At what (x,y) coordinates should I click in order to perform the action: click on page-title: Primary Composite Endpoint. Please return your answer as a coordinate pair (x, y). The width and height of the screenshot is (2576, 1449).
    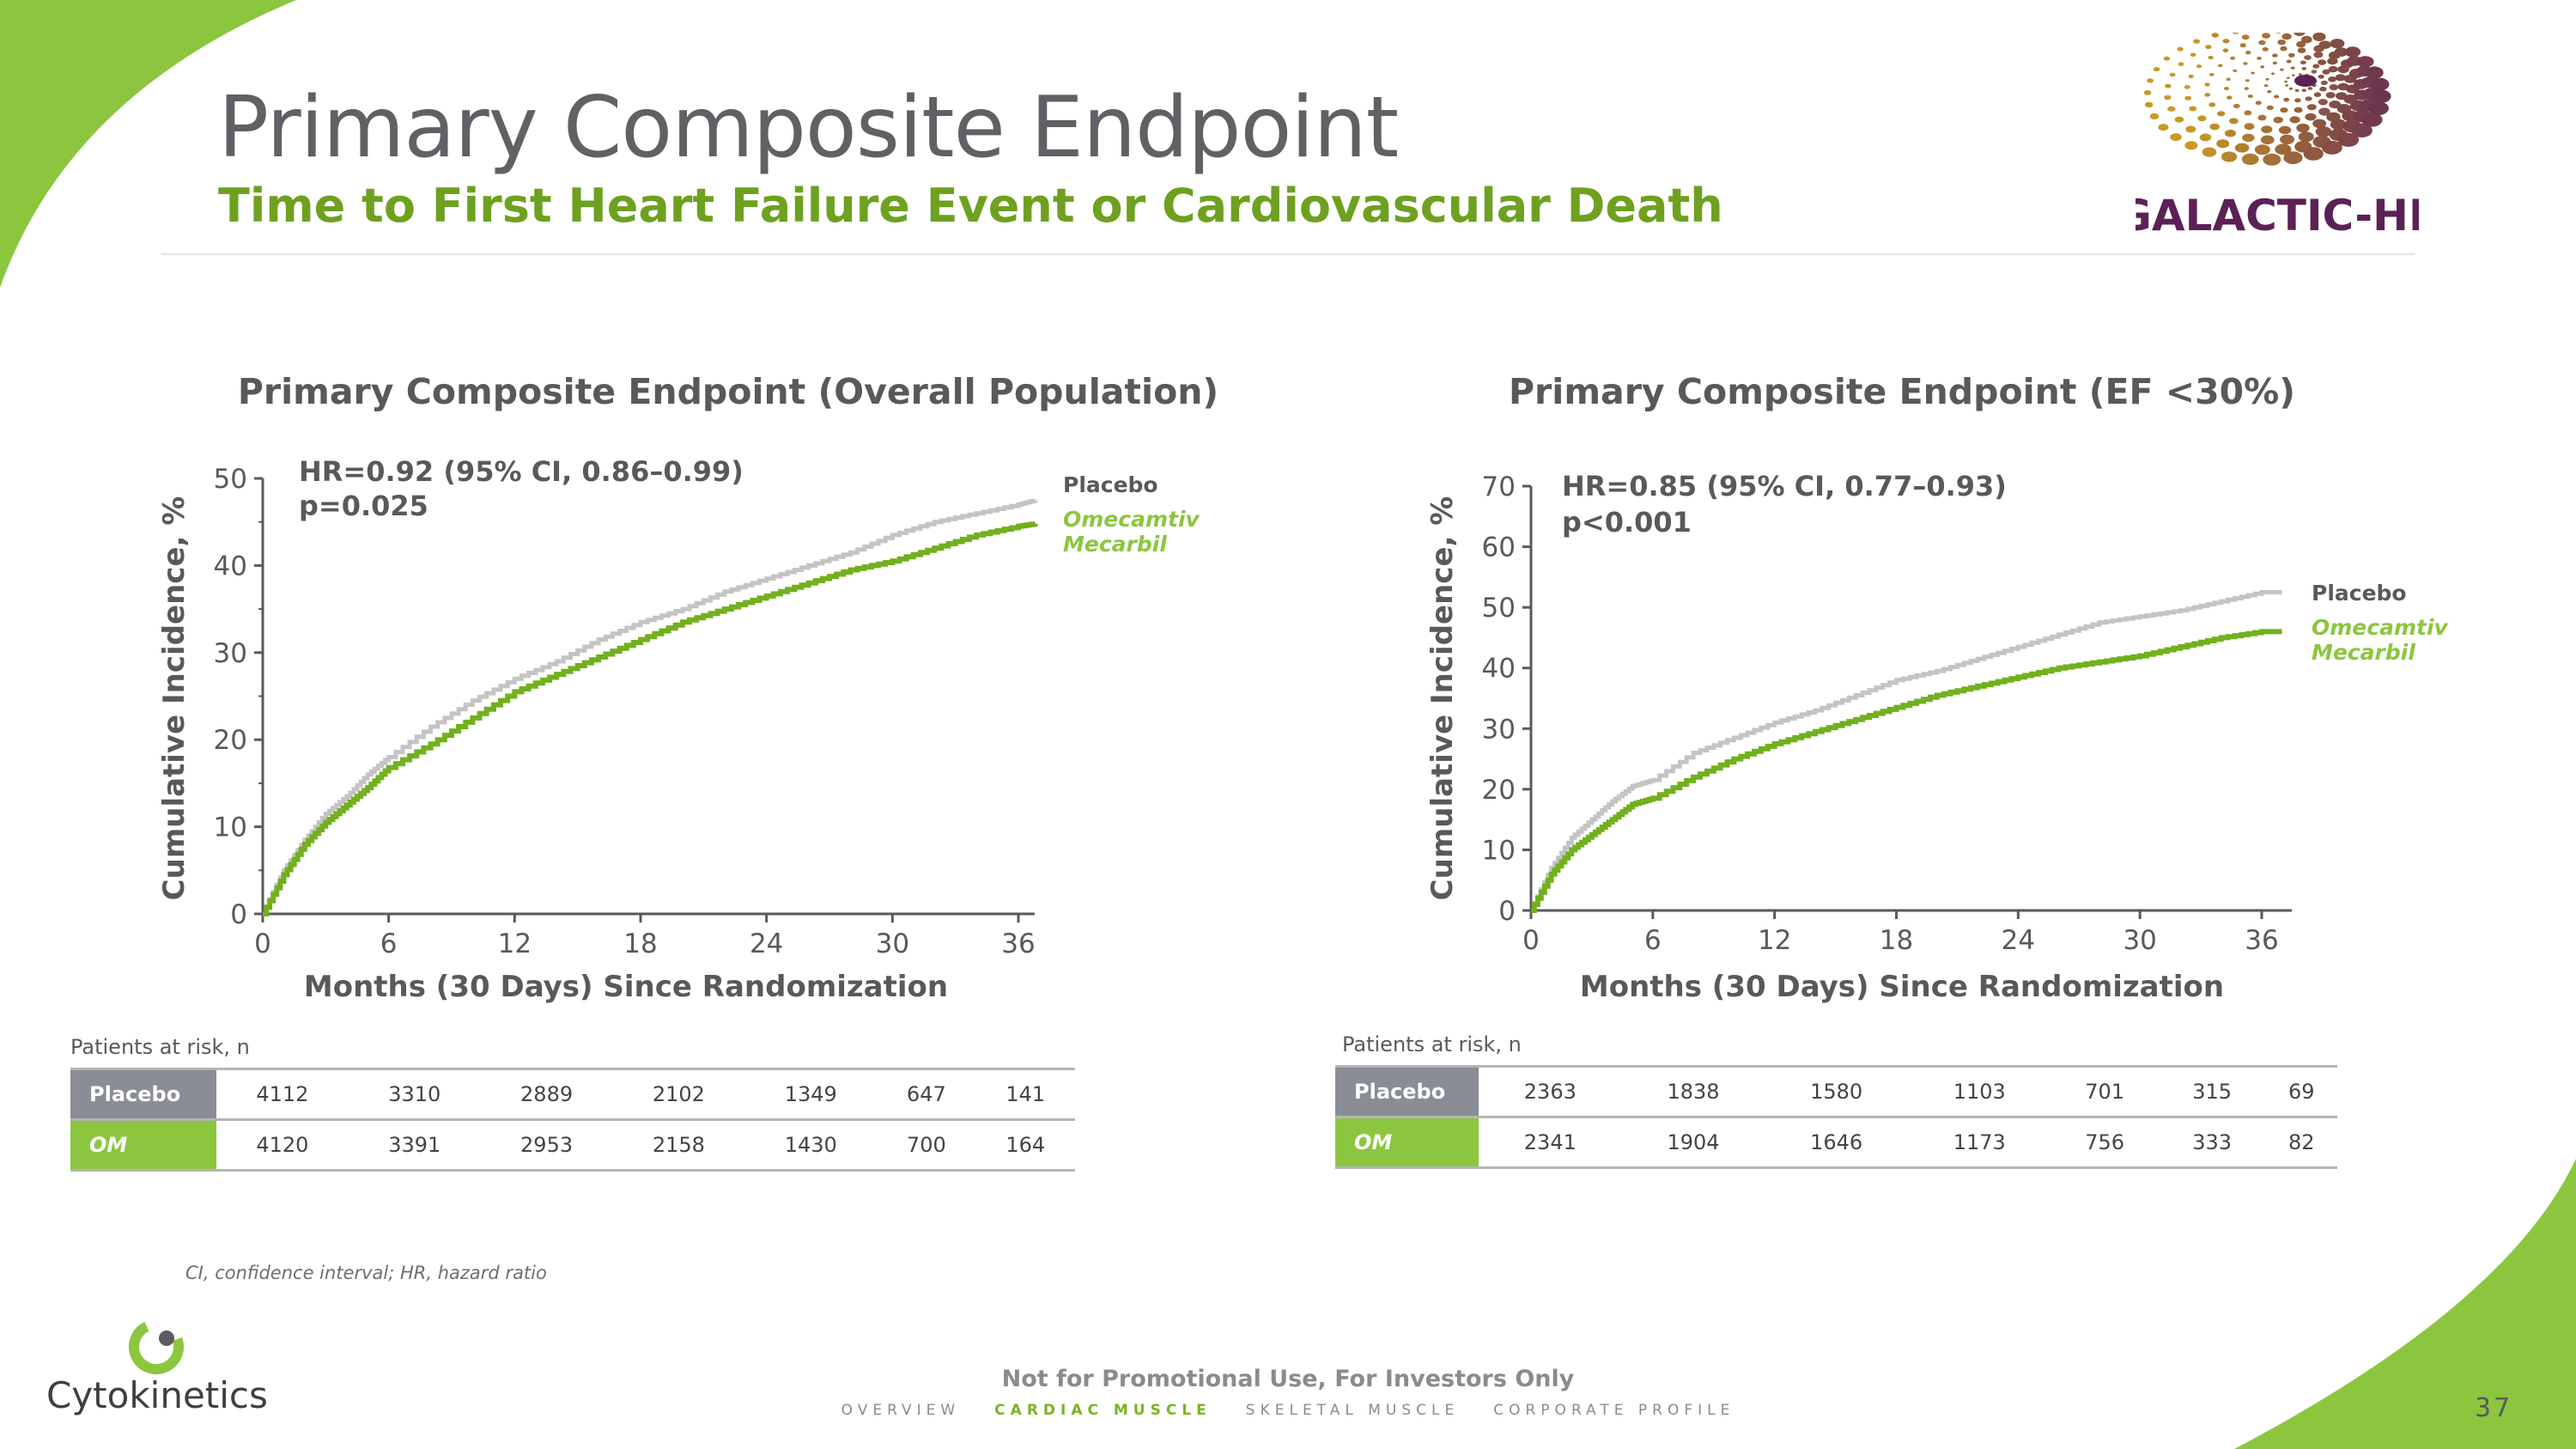
    Looking at the image, I should click on (808, 128).